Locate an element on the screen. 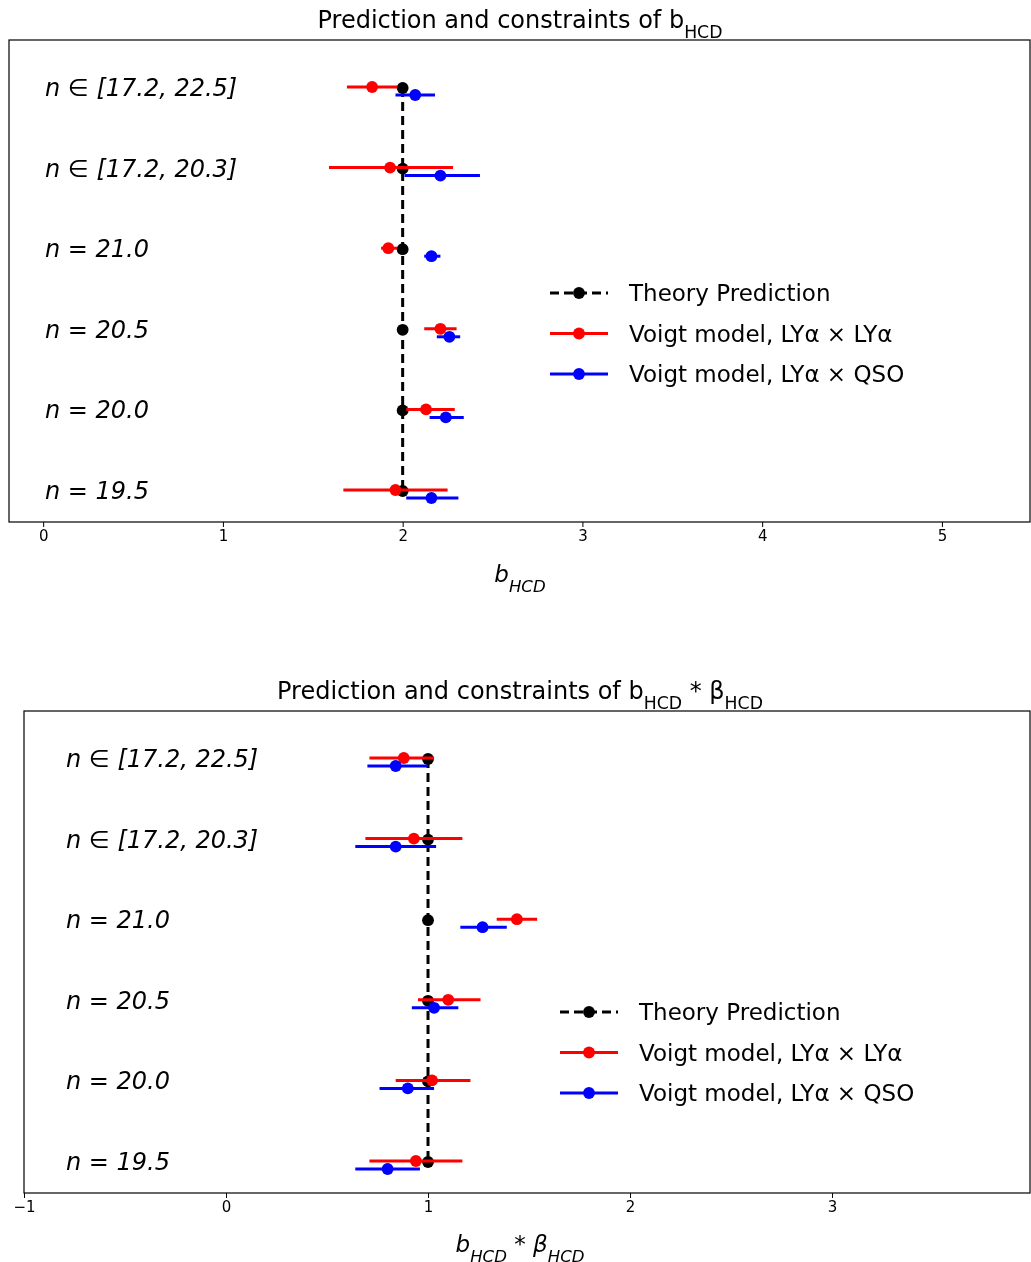 The image size is (1031, 1262). x-tick-label: −1 is located at coordinates (24, 1206).